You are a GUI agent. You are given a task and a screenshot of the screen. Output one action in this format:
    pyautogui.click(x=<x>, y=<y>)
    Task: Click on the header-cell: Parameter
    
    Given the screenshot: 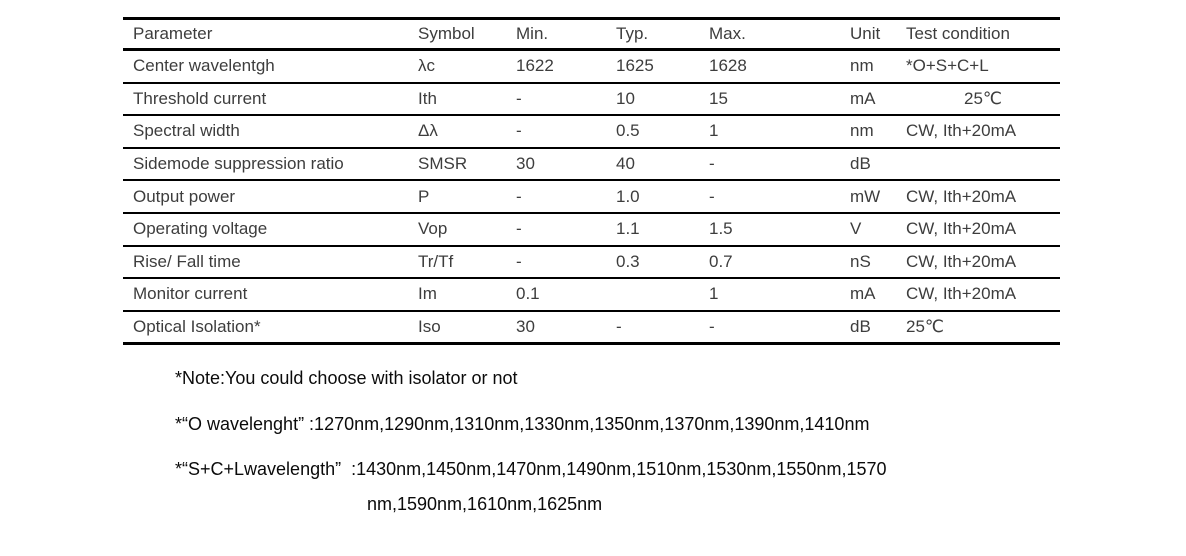 What is the action you would take?
    pyautogui.click(x=270, y=34)
    